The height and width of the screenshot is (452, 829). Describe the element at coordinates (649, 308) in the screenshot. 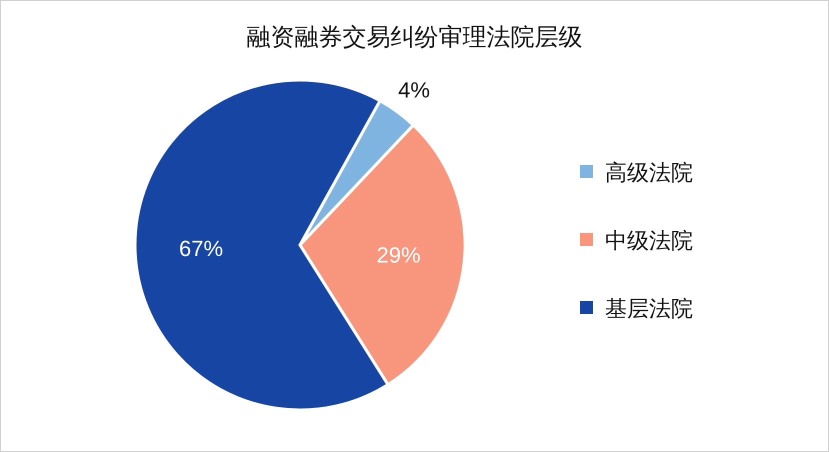

I see `legend-label: 基层法院` at that location.